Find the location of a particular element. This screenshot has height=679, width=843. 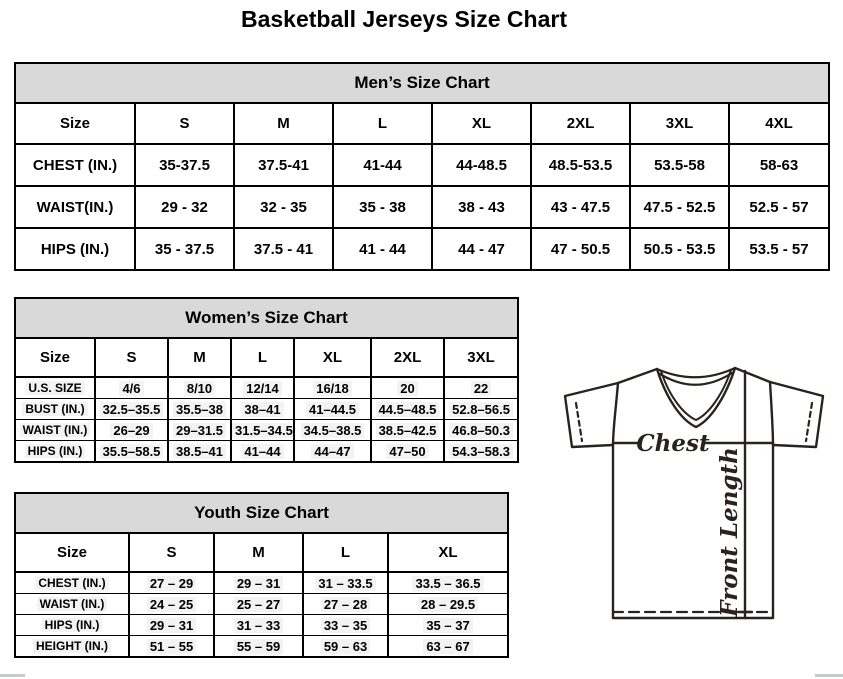

womens-chart-title: Women’s Size Chart is located at coordinates (266, 318).